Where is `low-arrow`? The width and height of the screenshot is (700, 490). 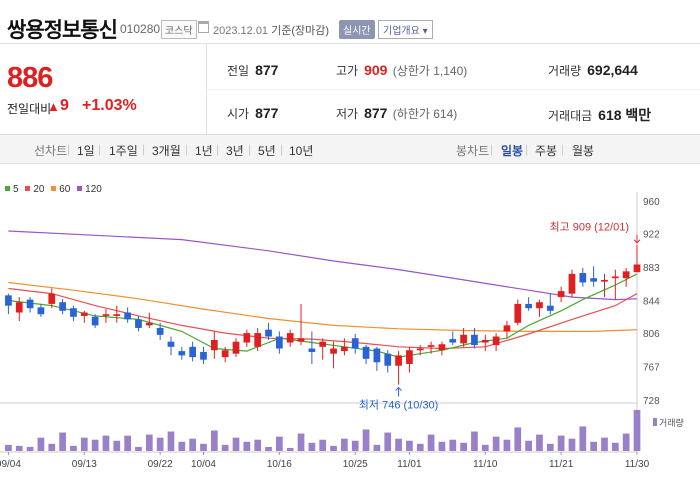
low-arrow is located at coordinates (398, 391).